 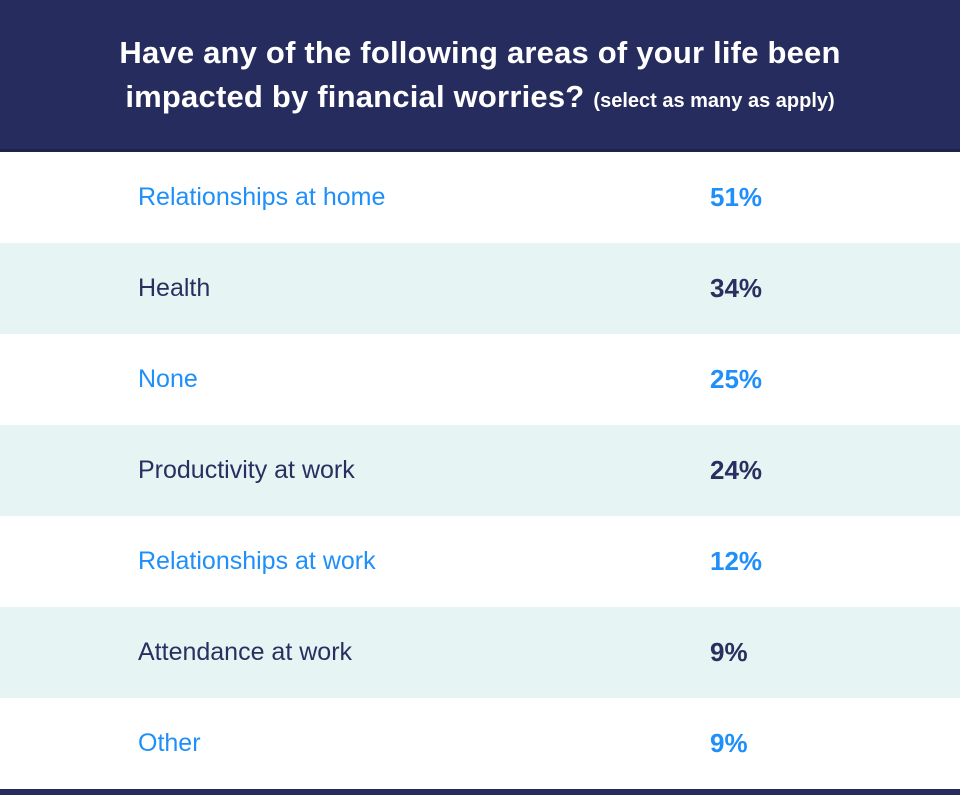 What do you see at coordinates (246, 470) in the screenshot?
I see `survey-row-label: Productivity at work` at bounding box center [246, 470].